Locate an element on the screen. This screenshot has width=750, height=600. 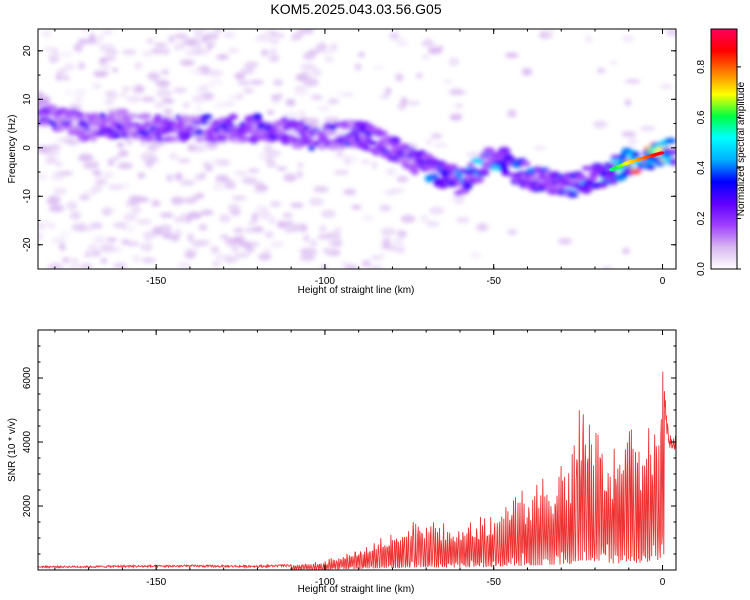
snr-x-axis-label: Height of straight line (km) is located at coordinates (356, 589).